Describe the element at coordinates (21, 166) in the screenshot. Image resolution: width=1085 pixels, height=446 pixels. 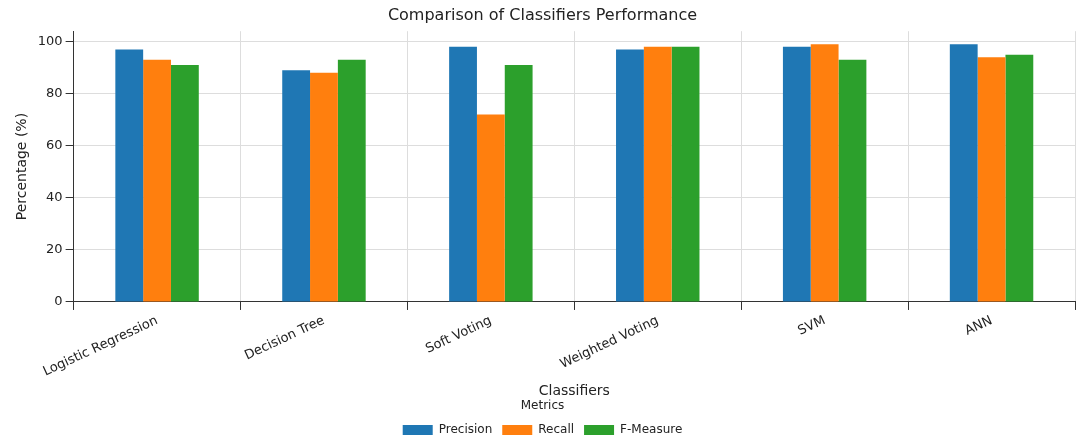
I see `y-axis-title: Percentage (%)` at that location.